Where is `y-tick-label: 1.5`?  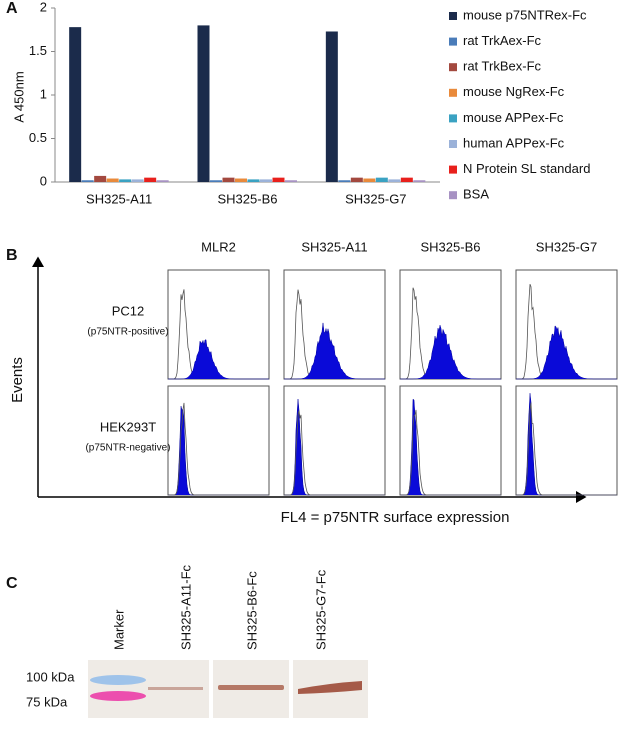 y-tick-label: 1.5 is located at coordinates (38, 50).